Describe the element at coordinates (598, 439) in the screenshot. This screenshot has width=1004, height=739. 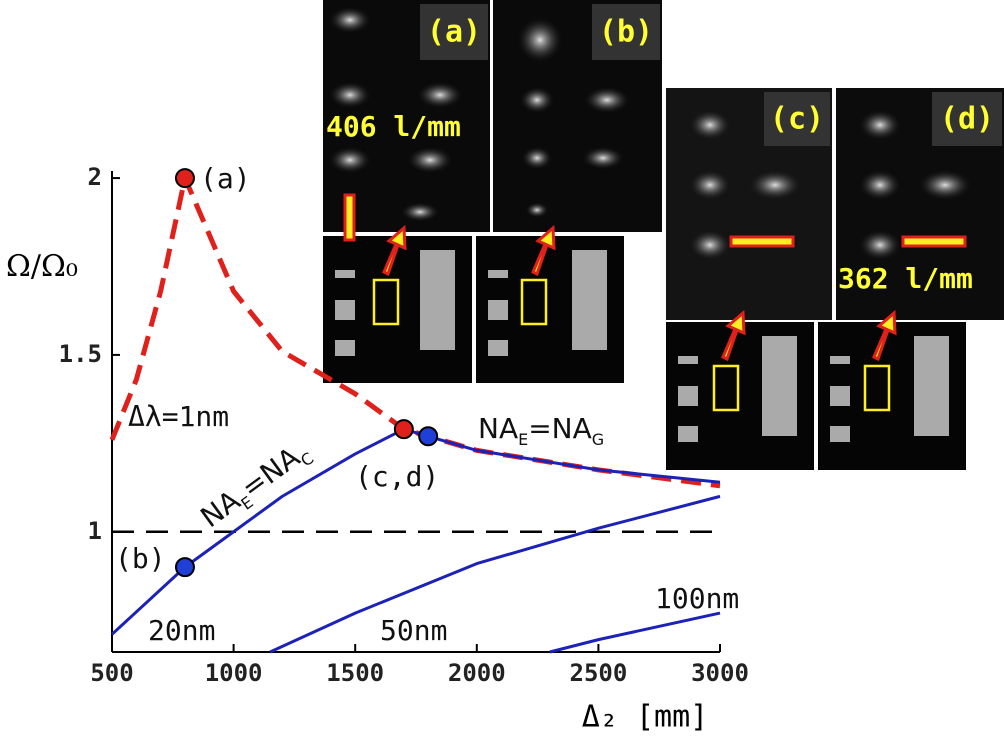
I see `annotation-subscript: G` at that location.